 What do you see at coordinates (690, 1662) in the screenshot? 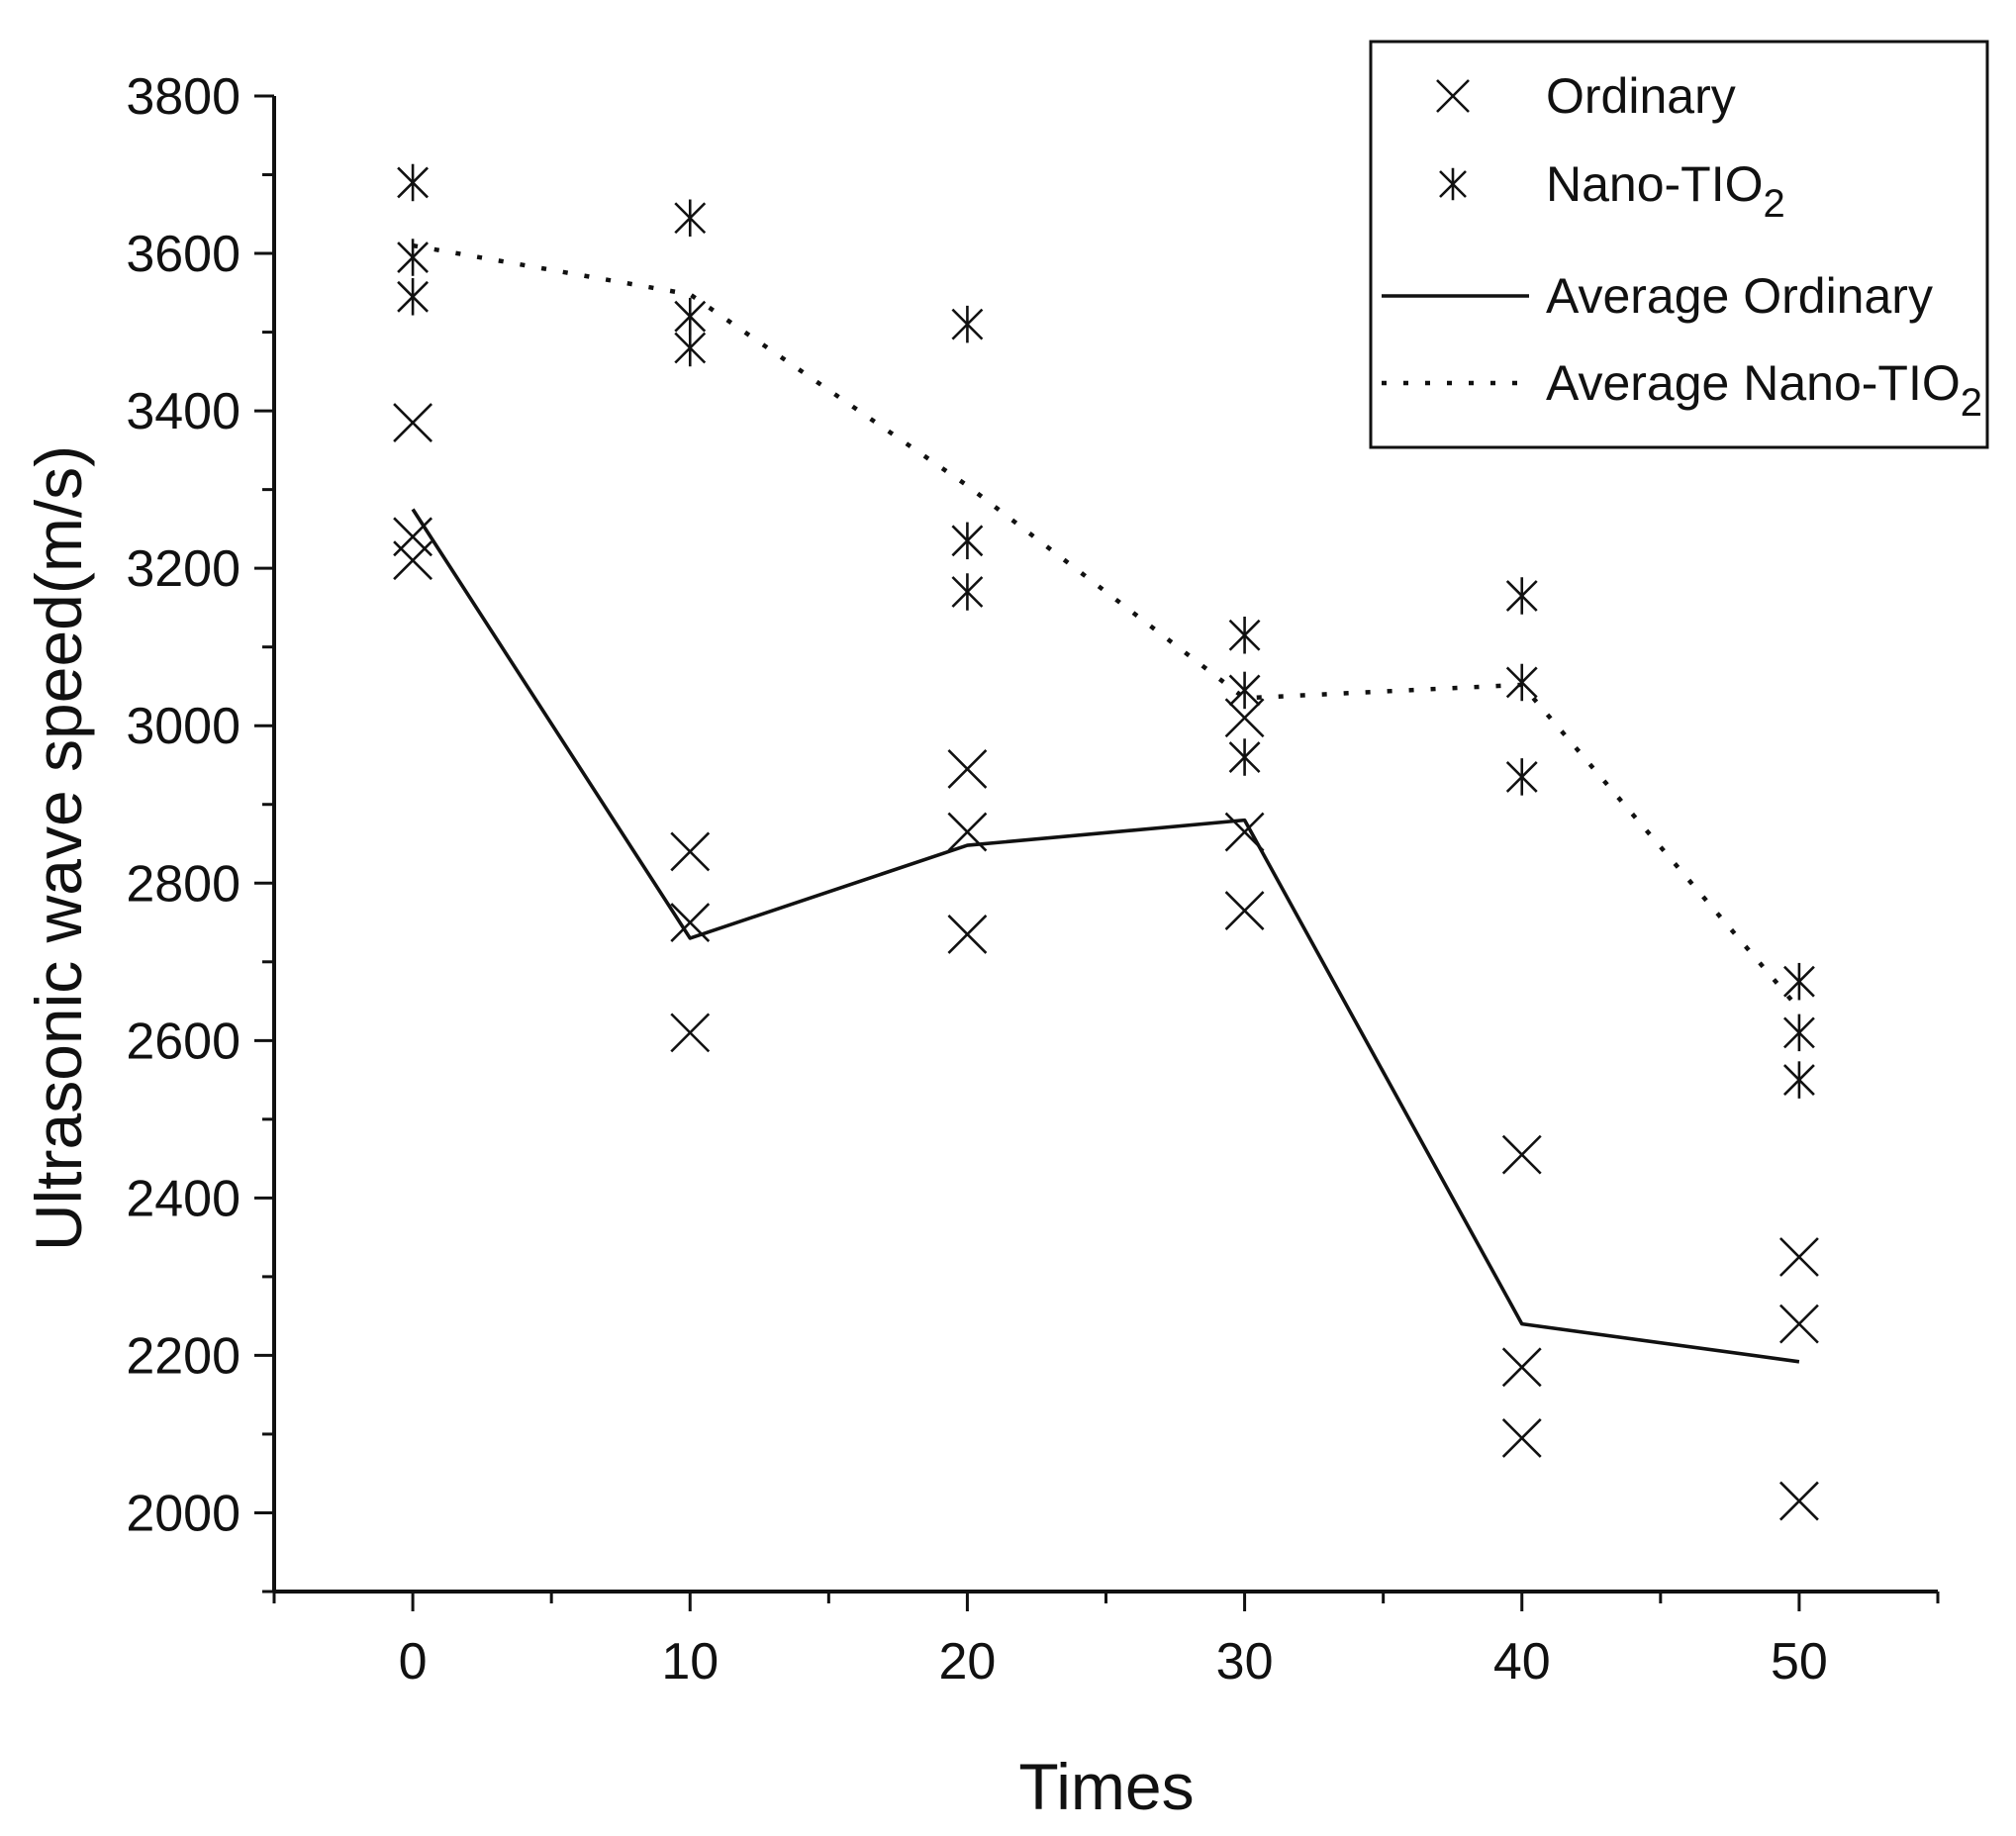
I see `x-tick-label: 10` at bounding box center [690, 1662].